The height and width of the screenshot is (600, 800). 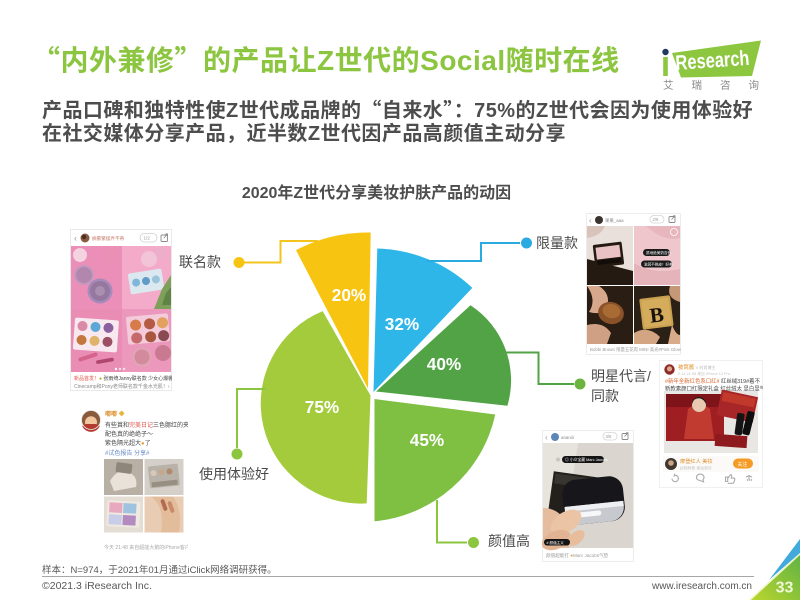 I want to click on svg-text: 关注, so click(x=742, y=464).